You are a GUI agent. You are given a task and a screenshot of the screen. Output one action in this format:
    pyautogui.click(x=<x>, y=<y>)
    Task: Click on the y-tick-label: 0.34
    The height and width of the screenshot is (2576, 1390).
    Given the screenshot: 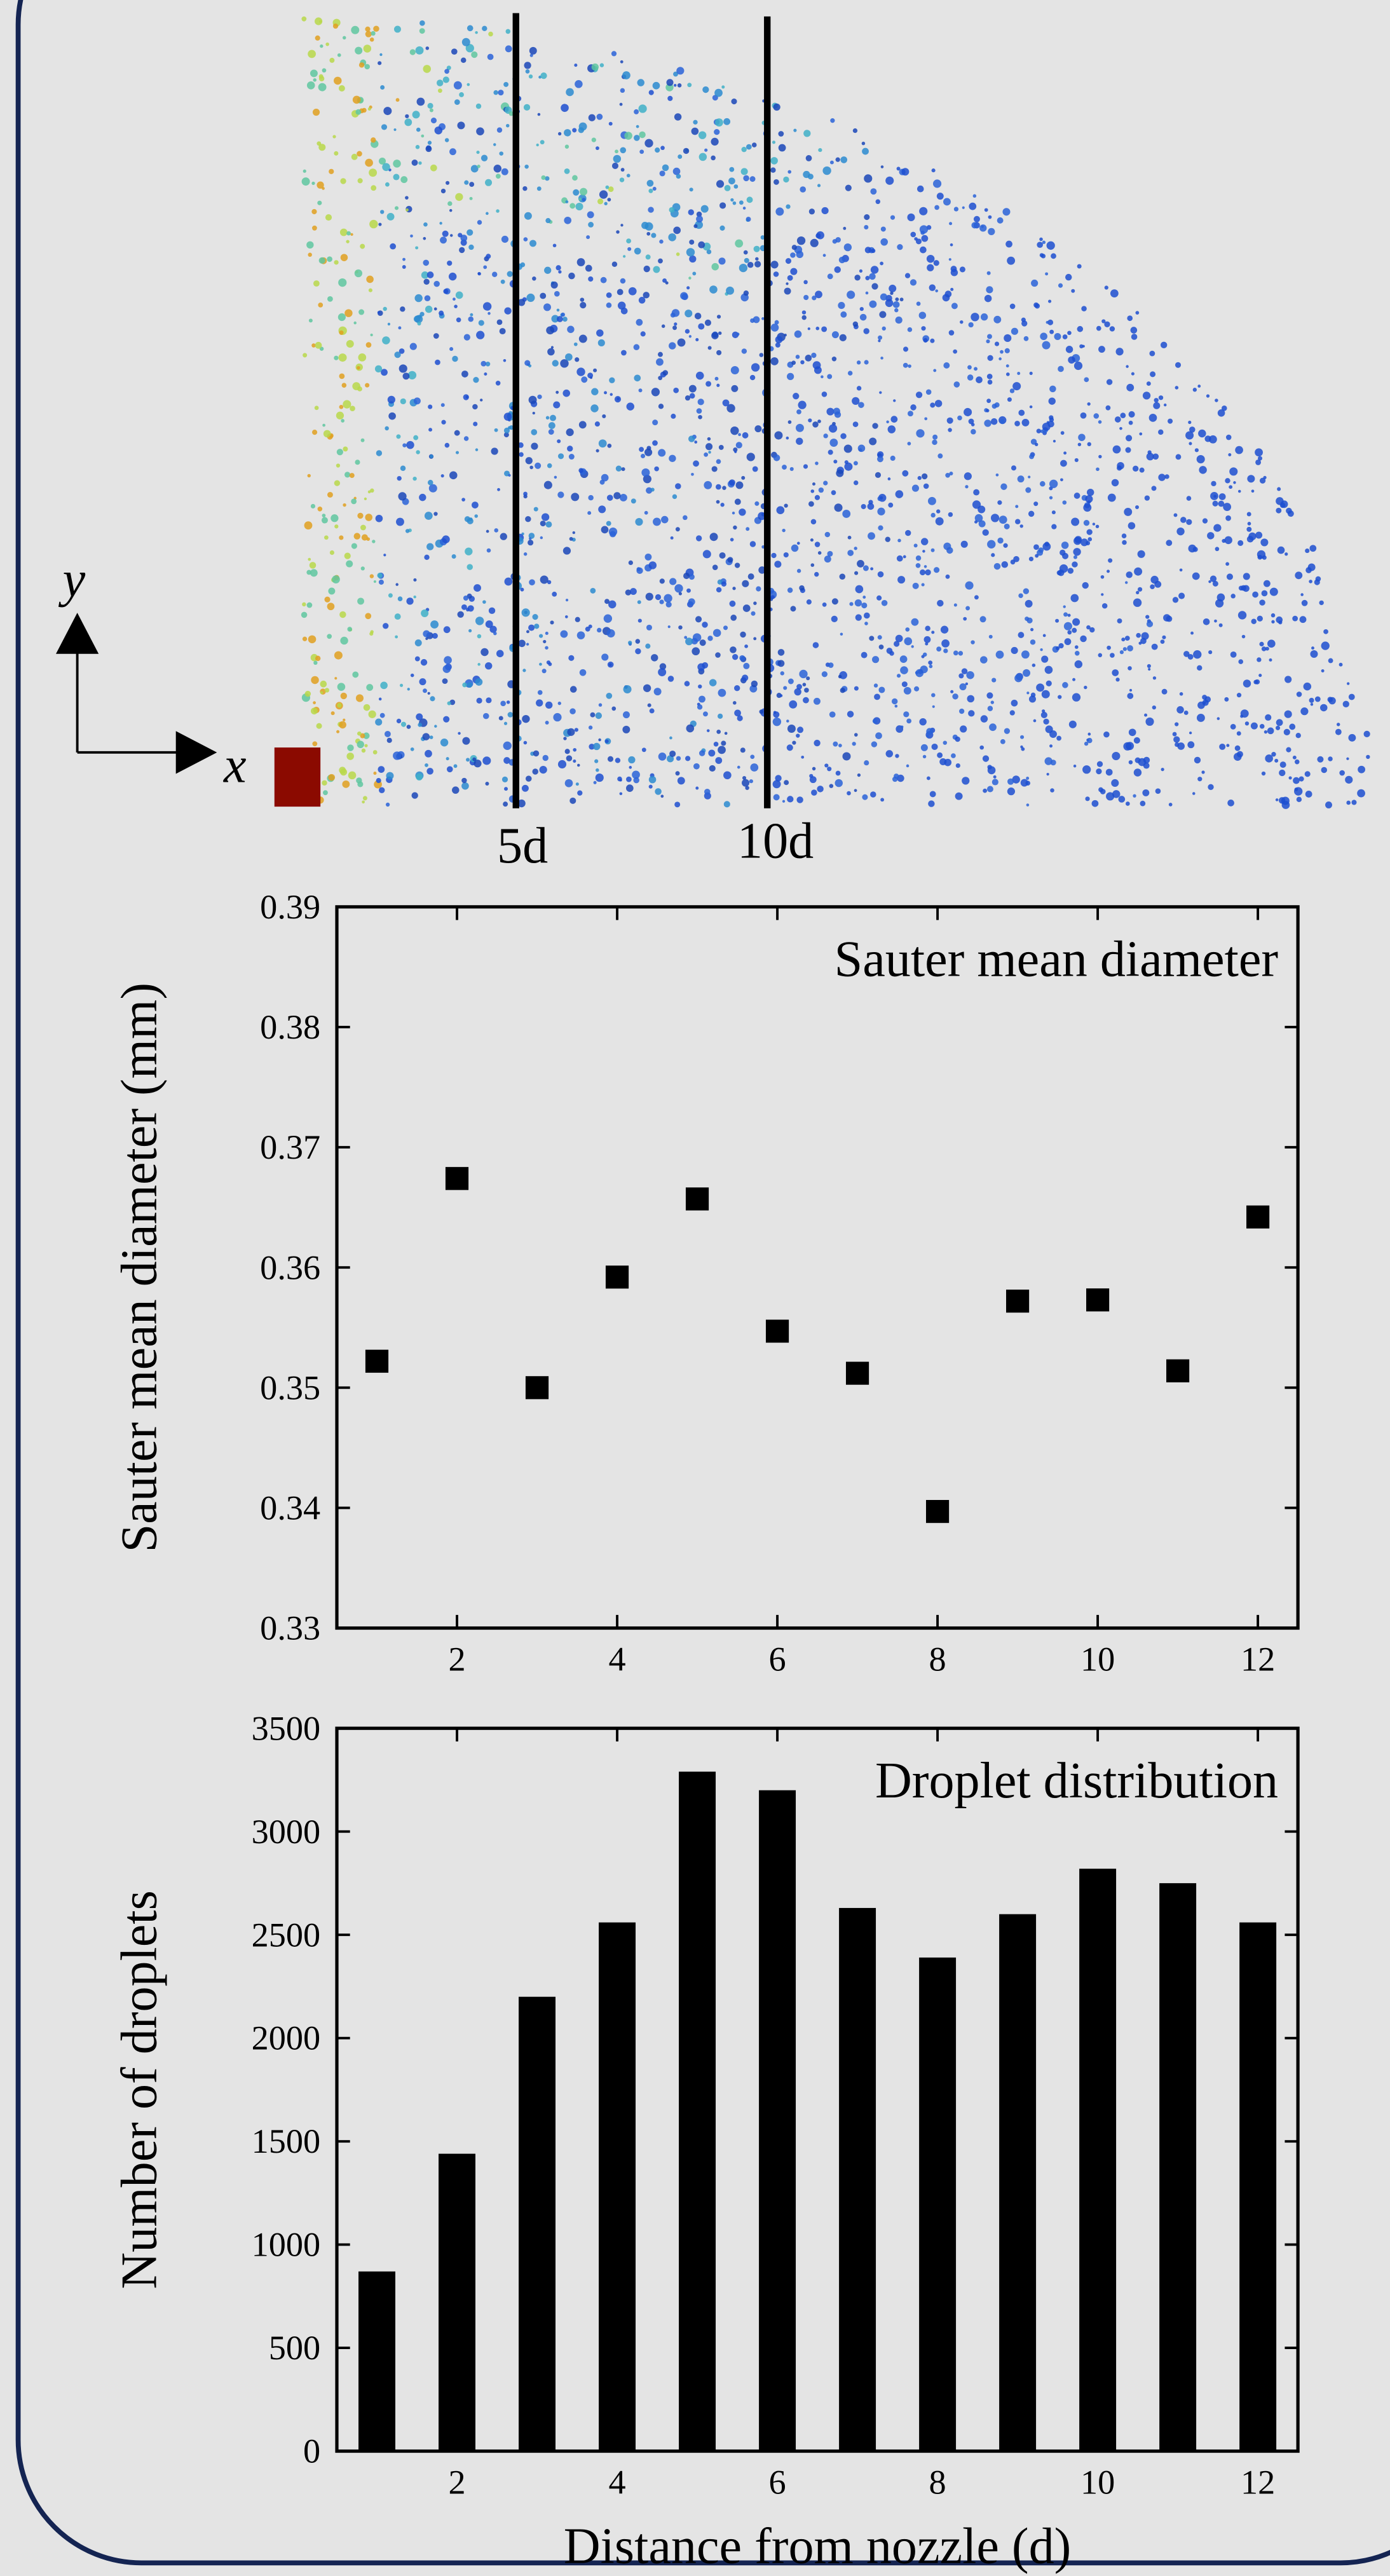 What is the action you would take?
    pyautogui.click(x=290, y=1508)
    